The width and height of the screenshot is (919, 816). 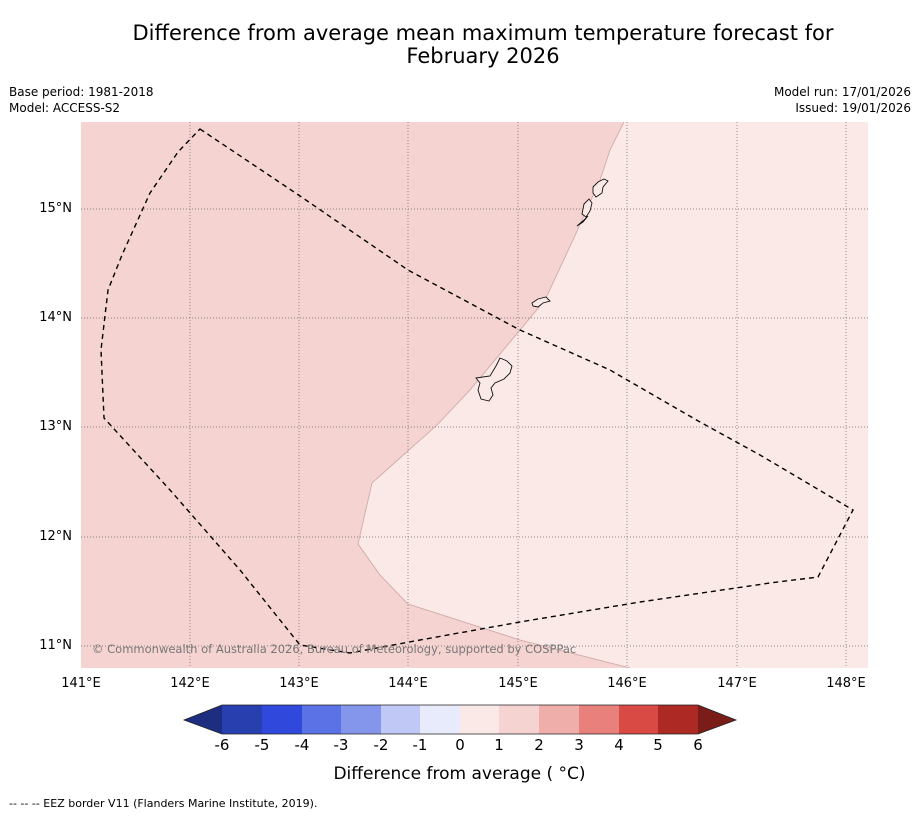 I want to click on lon-tick: 145°E, so click(x=518, y=683).